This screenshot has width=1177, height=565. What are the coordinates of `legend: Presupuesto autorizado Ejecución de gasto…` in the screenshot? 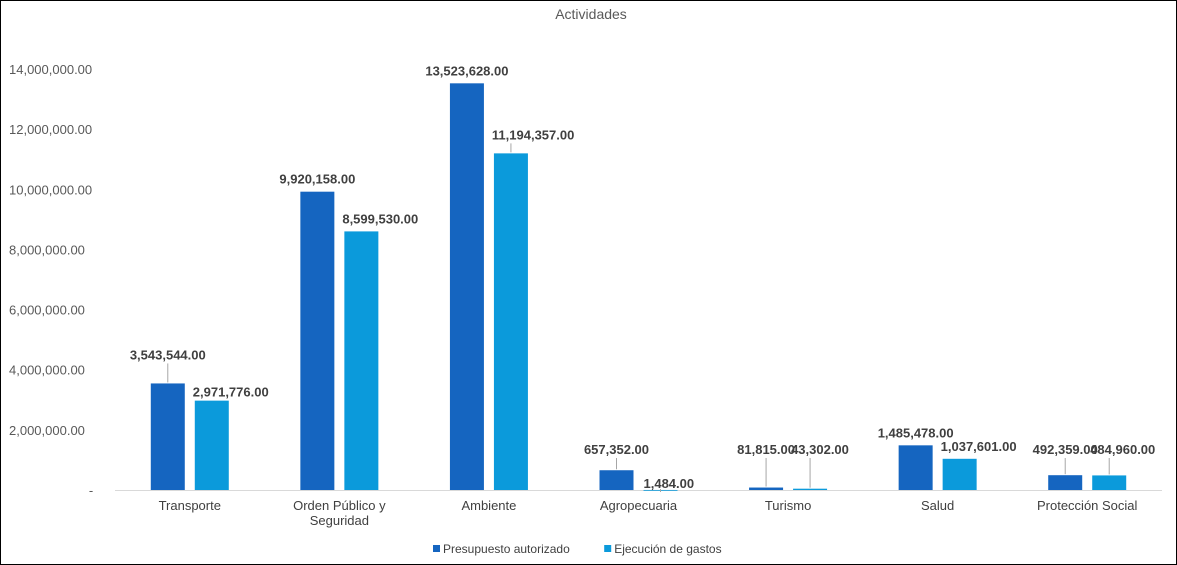 It's located at (577, 549).